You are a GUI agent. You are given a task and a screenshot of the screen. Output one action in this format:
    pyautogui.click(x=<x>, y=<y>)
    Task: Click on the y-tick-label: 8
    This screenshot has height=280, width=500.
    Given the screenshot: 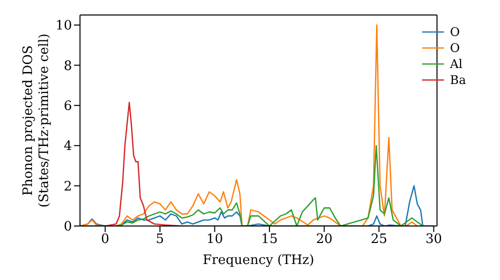 What is the action you would take?
    pyautogui.click(x=68, y=66)
    